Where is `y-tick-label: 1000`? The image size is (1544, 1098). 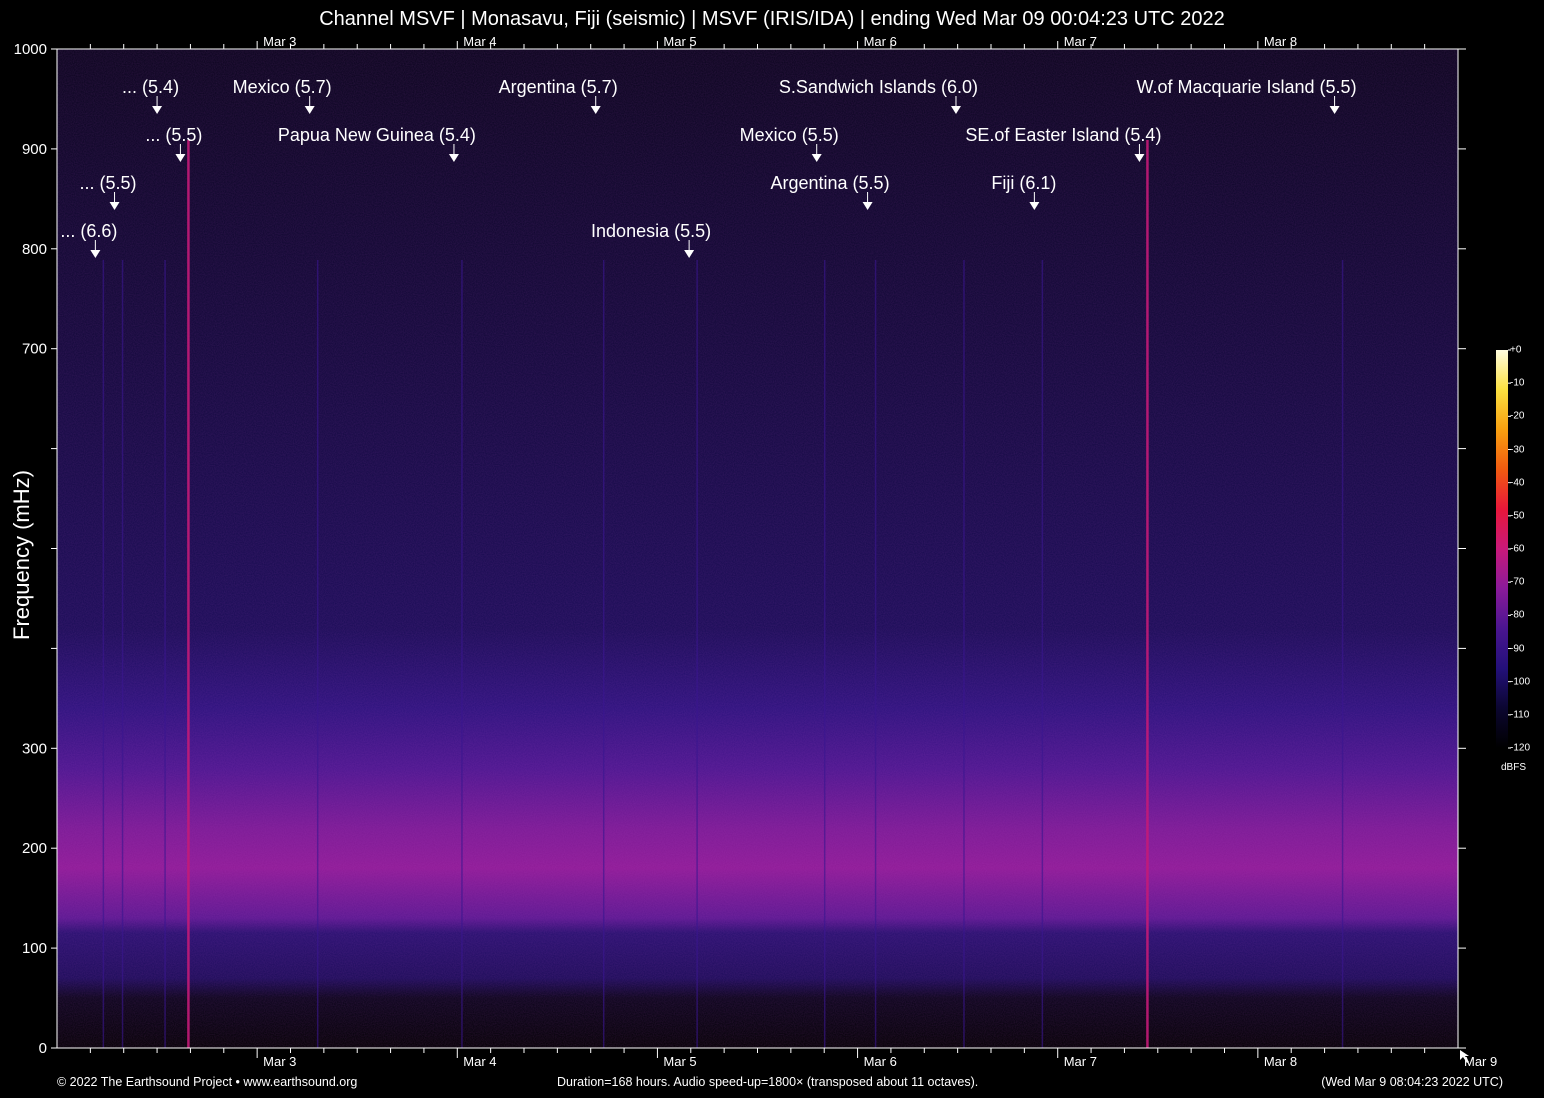
y-tick-label: 1000 is located at coordinates (30, 49).